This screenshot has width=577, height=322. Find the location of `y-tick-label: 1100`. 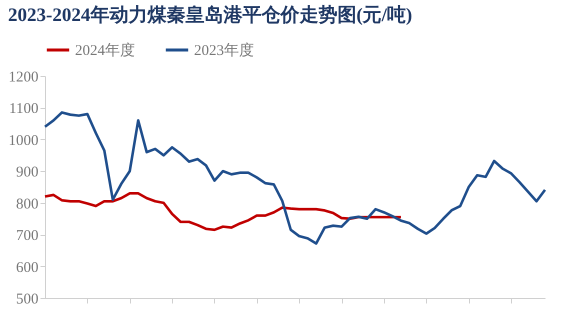

y-tick-label: 1100 is located at coordinates (23, 109).